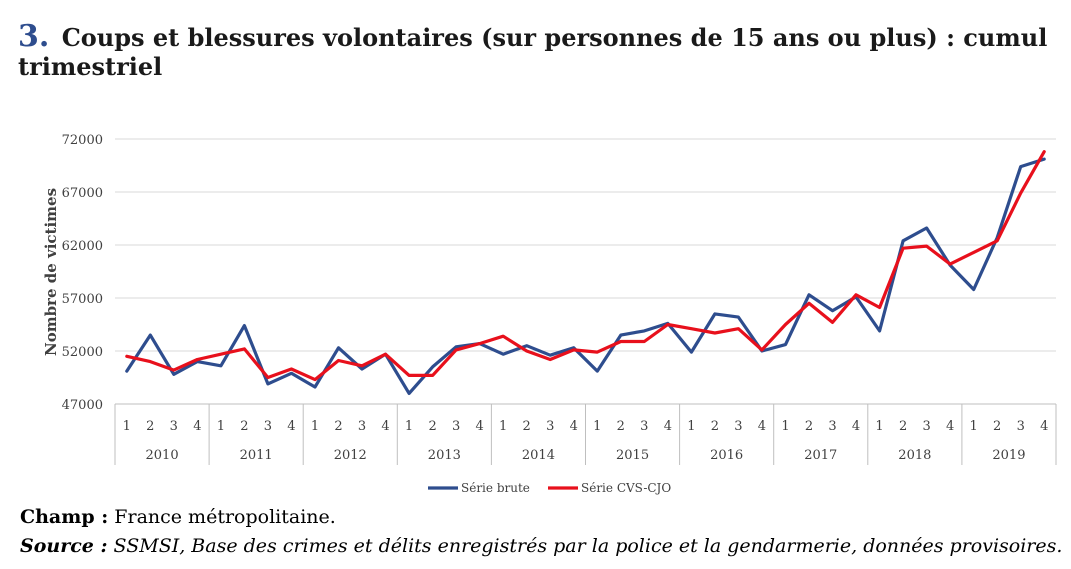 This screenshot has height=569, width=1071. What do you see at coordinates (914, 455) in the screenshot?
I see `x-tick-year: 2018` at bounding box center [914, 455].